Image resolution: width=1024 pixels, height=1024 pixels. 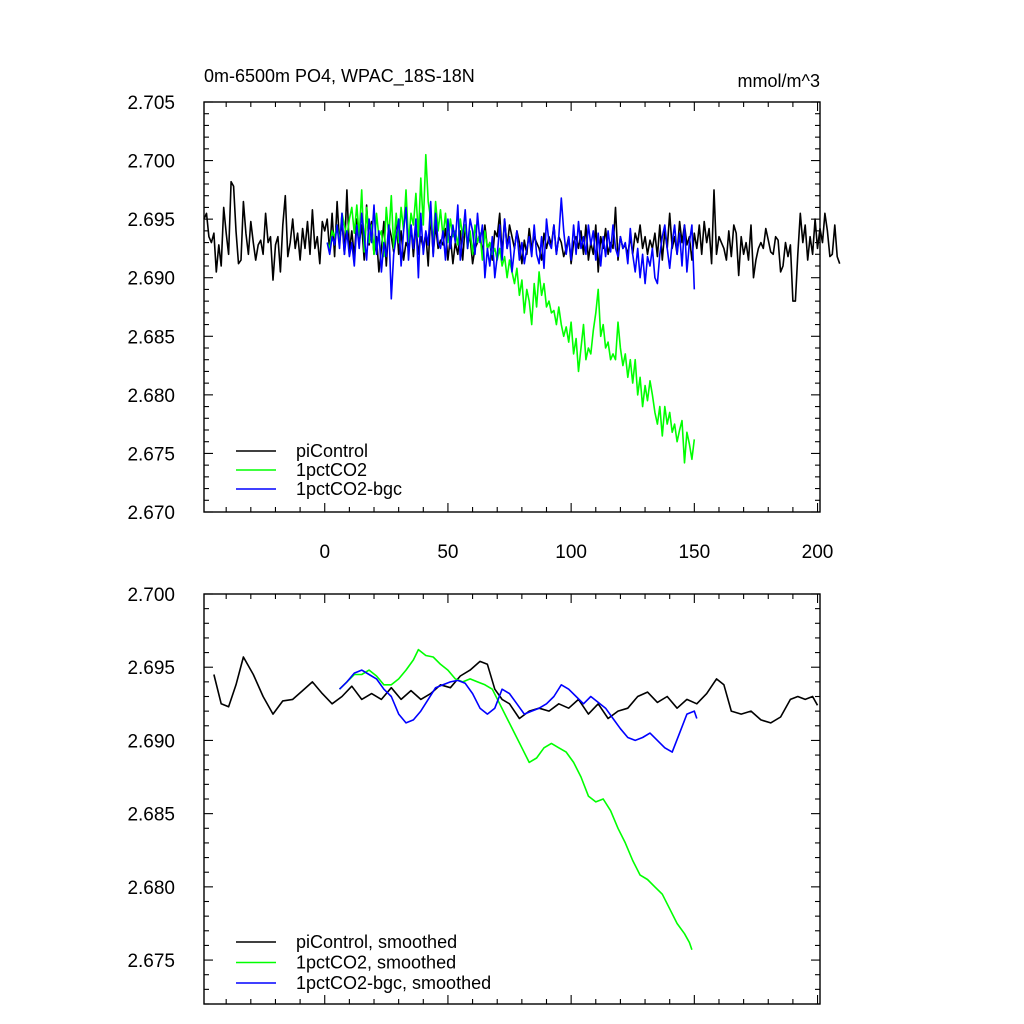 What do you see at coordinates (376, 942) in the screenshot?
I see `bottom-legend-label: piControl, smoothed` at bounding box center [376, 942].